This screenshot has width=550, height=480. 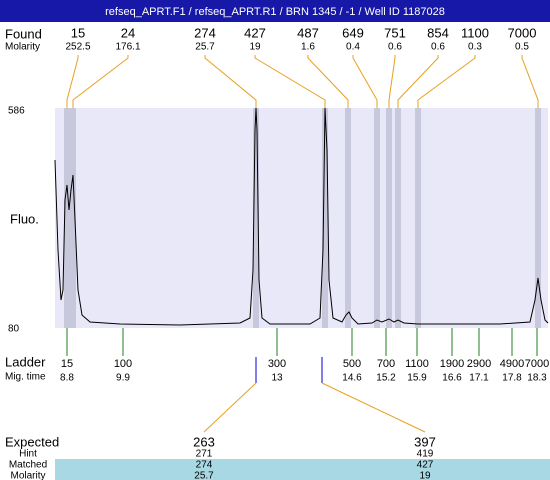 What do you see at coordinates (204, 465) in the screenshot?
I see `expected-value: 274` at bounding box center [204, 465].